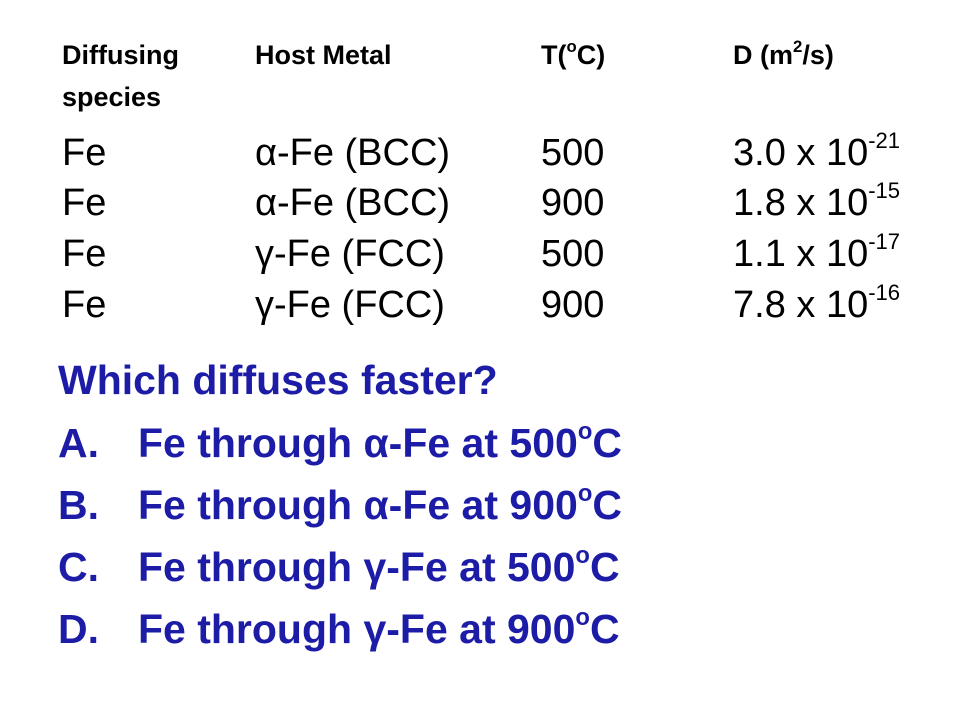 The height and width of the screenshot is (720, 960). I want to click on header-host-metal: Host Metal, so click(323, 55).